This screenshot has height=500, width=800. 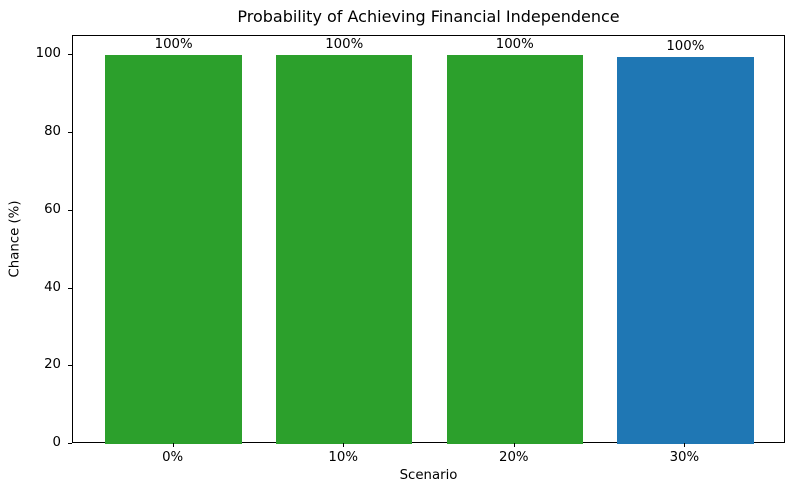 What do you see at coordinates (52, 365) in the screenshot?
I see `y-tick-label: 20` at bounding box center [52, 365].